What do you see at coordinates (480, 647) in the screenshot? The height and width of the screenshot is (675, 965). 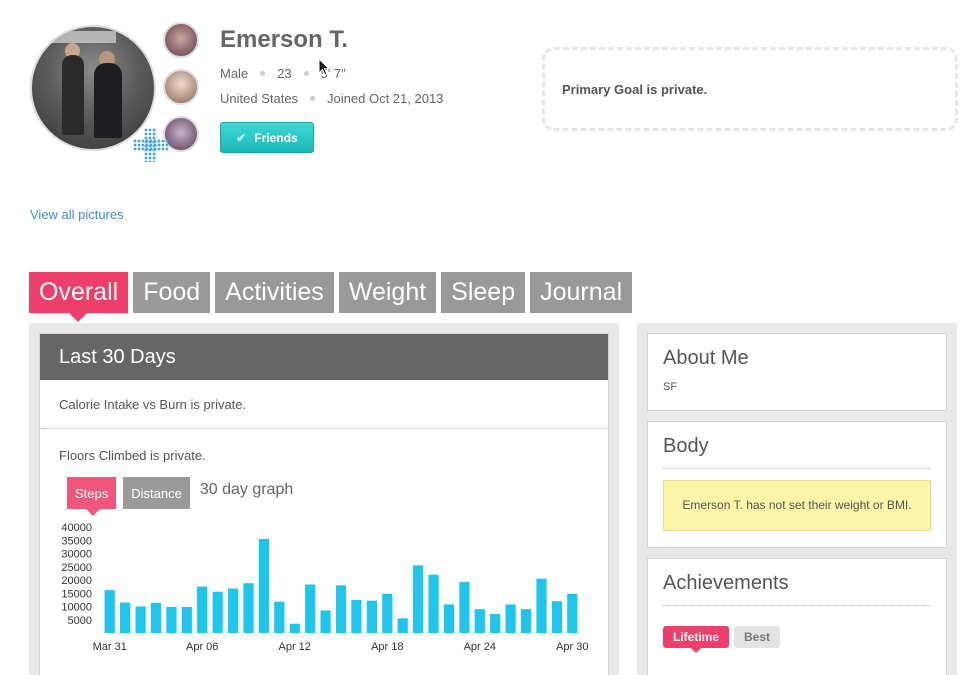 I see `x-tick-label: Apr 24` at bounding box center [480, 647].